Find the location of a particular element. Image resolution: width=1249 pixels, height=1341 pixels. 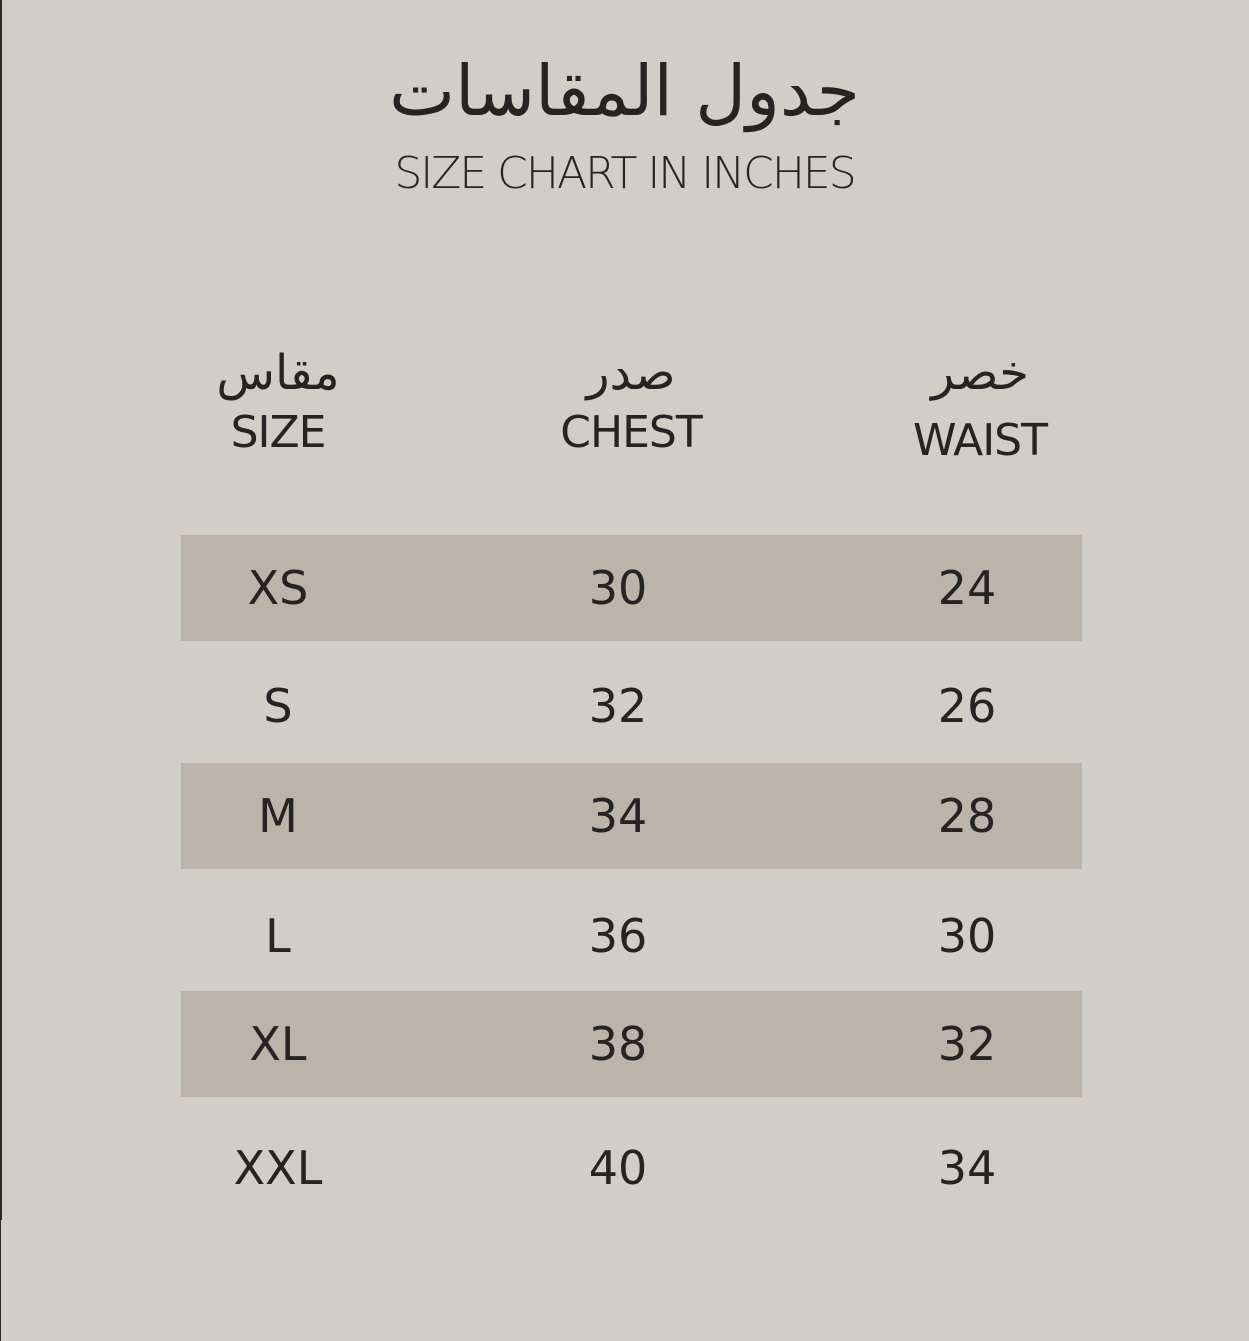

header-waist-ar: خصر is located at coordinates (980, 373).